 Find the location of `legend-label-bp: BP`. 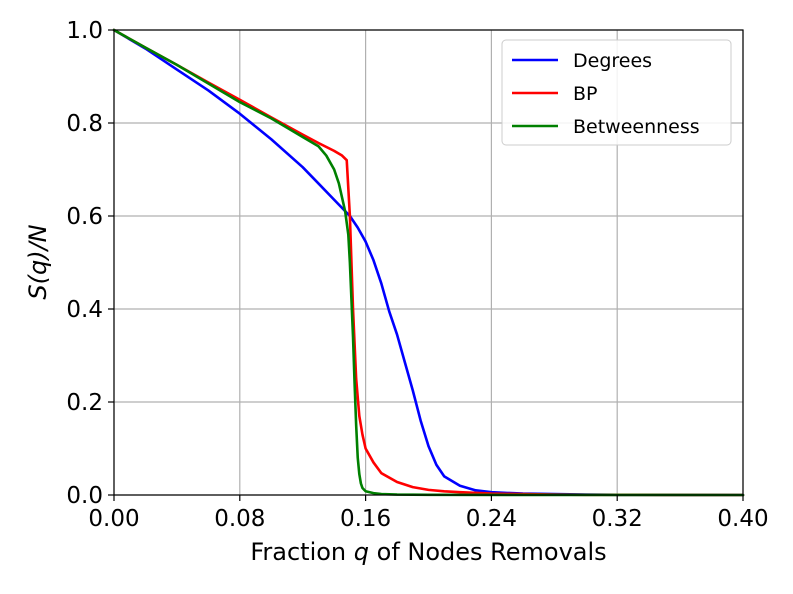

legend-label-bp: BP is located at coordinates (585, 94).